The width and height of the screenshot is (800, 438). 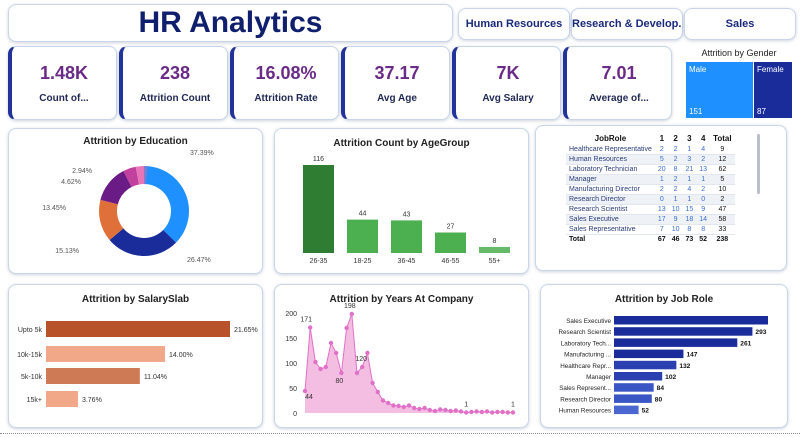 I want to click on table-cell: 4, so click(x=689, y=189).